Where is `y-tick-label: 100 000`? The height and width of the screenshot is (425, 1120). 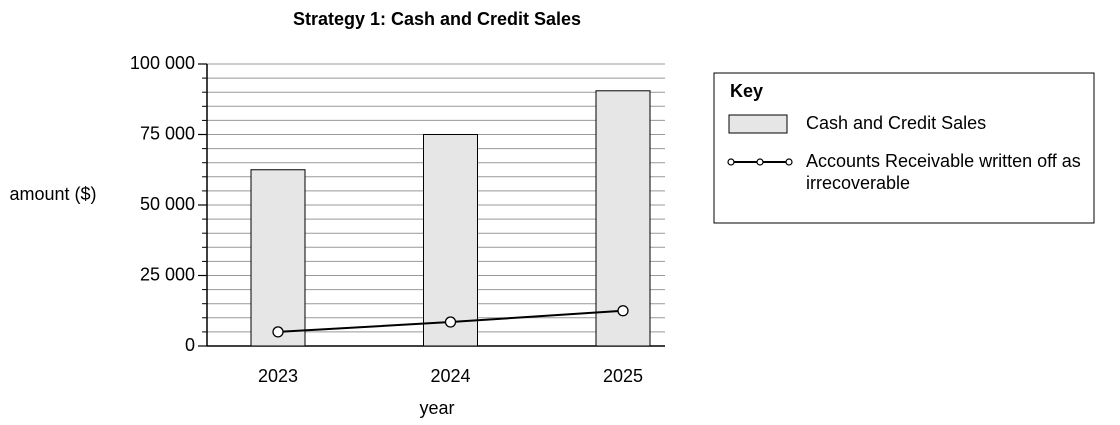 y-tick-label: 100 000 is located at coordinates (162, 63).